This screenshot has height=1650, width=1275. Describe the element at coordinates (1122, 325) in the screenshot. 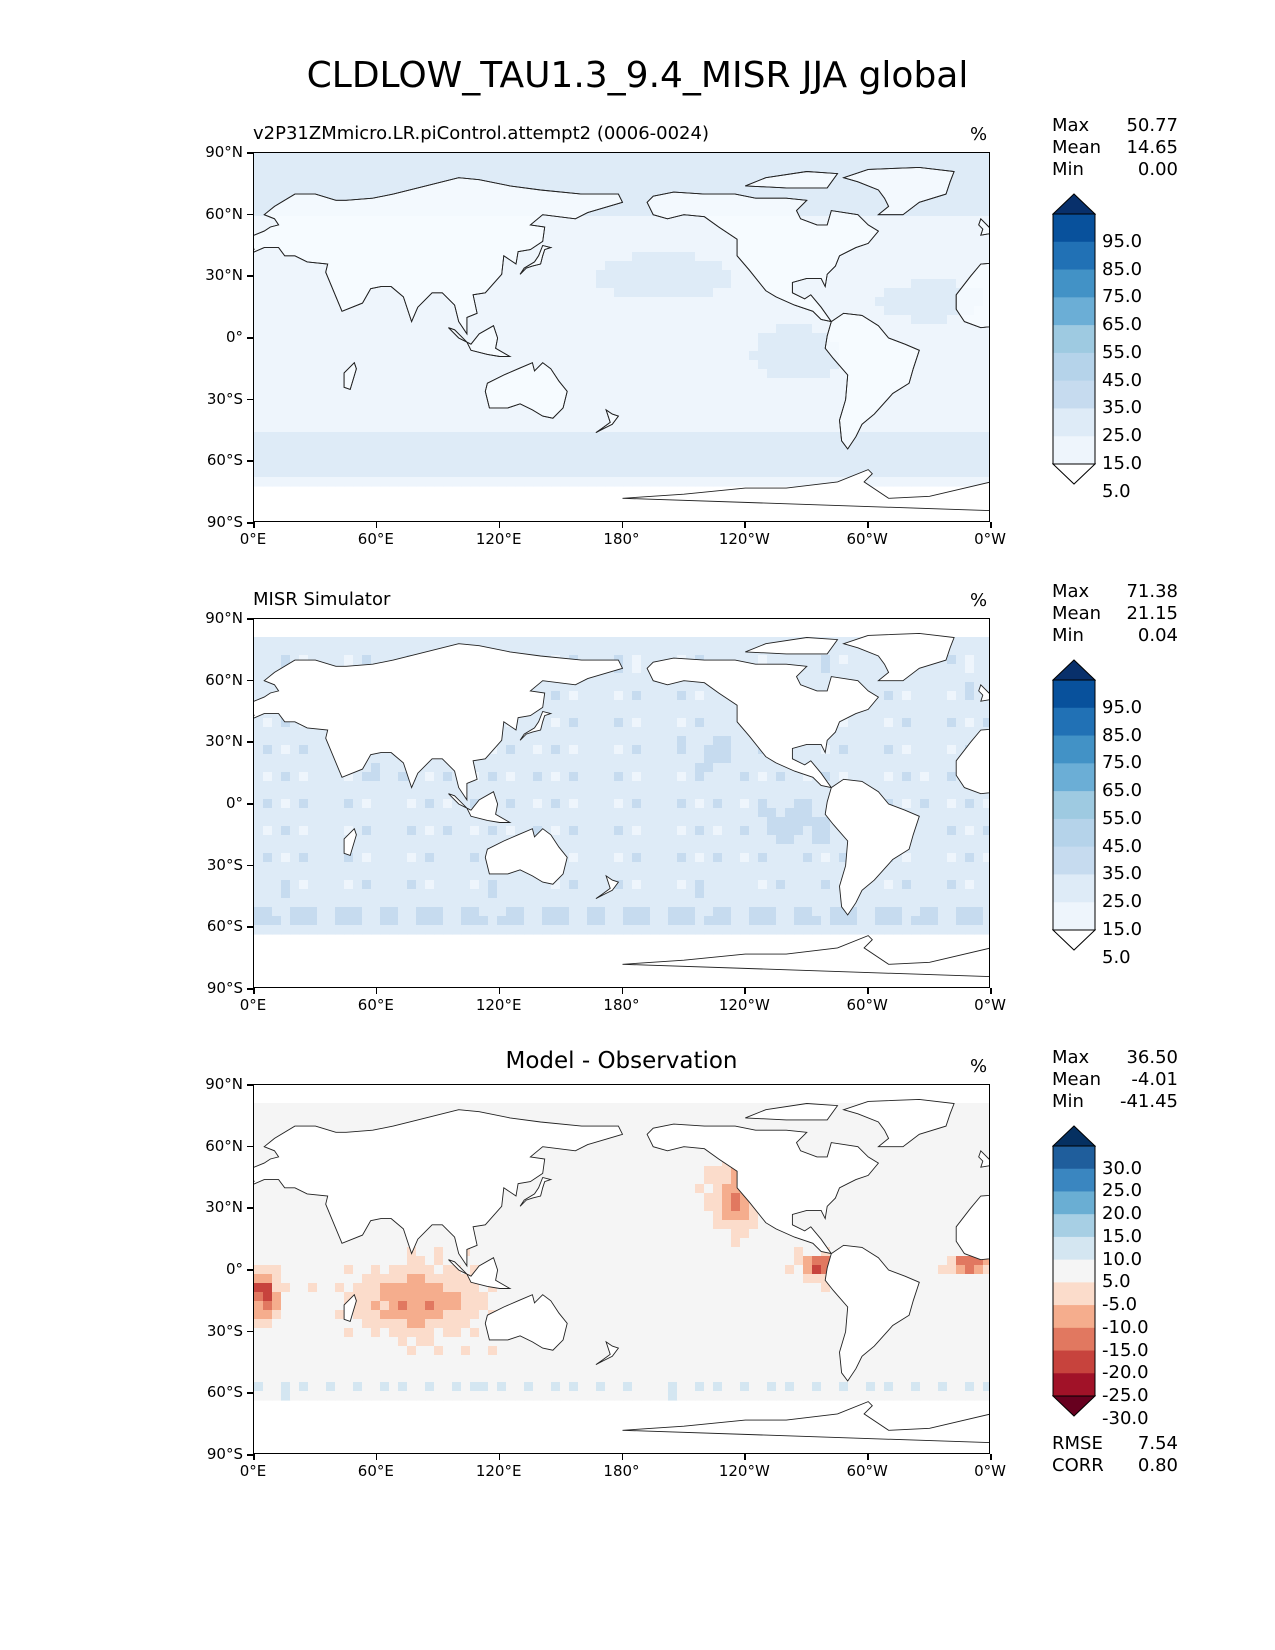

I see `colorbar-tick-label: 65.0` at that location.